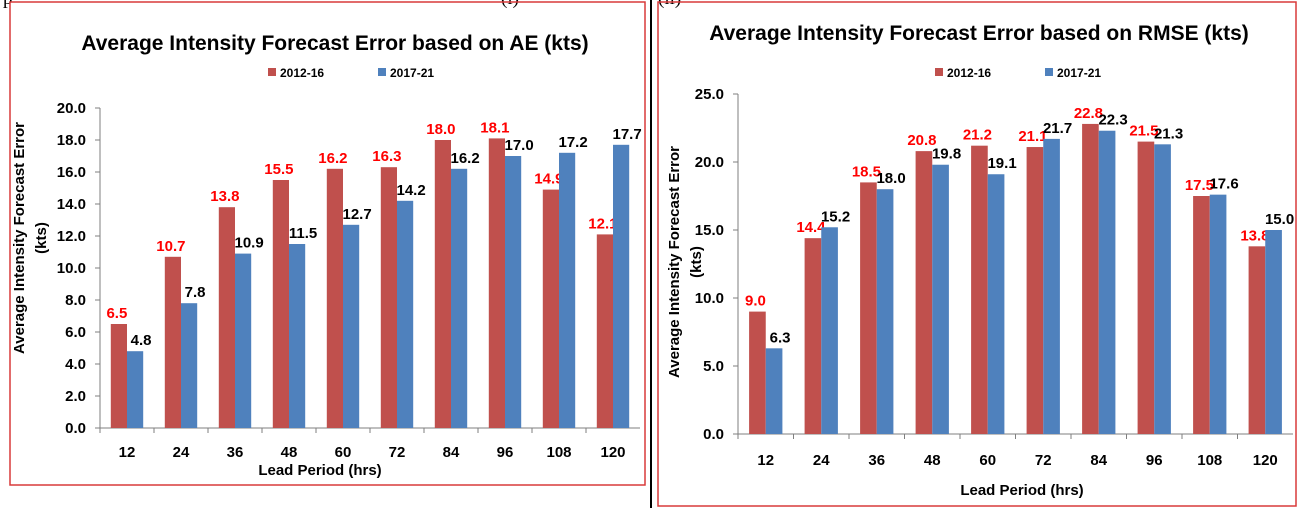 This screenshot has width=1299, height=508. Describe the element at coordinates (8, 4) in the screenshot. I see `caption-fragment-left: p` at that location.